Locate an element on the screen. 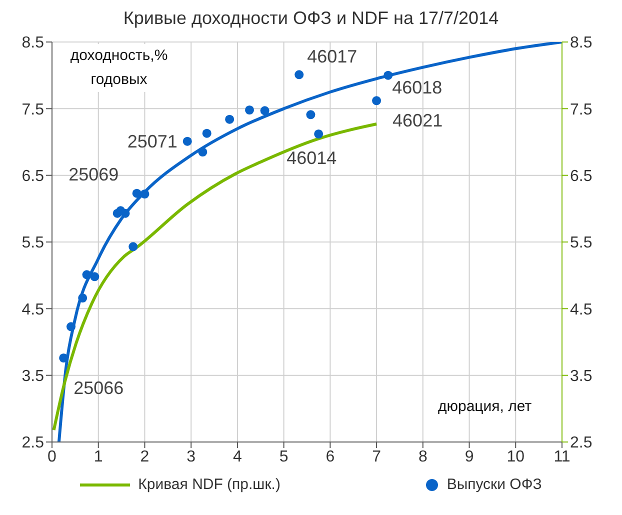 Image resolution: width=622 pixels, height=515 pixels. legend-label: Кривая NDF (пр.шк.) is located at coordinates (209, 484).